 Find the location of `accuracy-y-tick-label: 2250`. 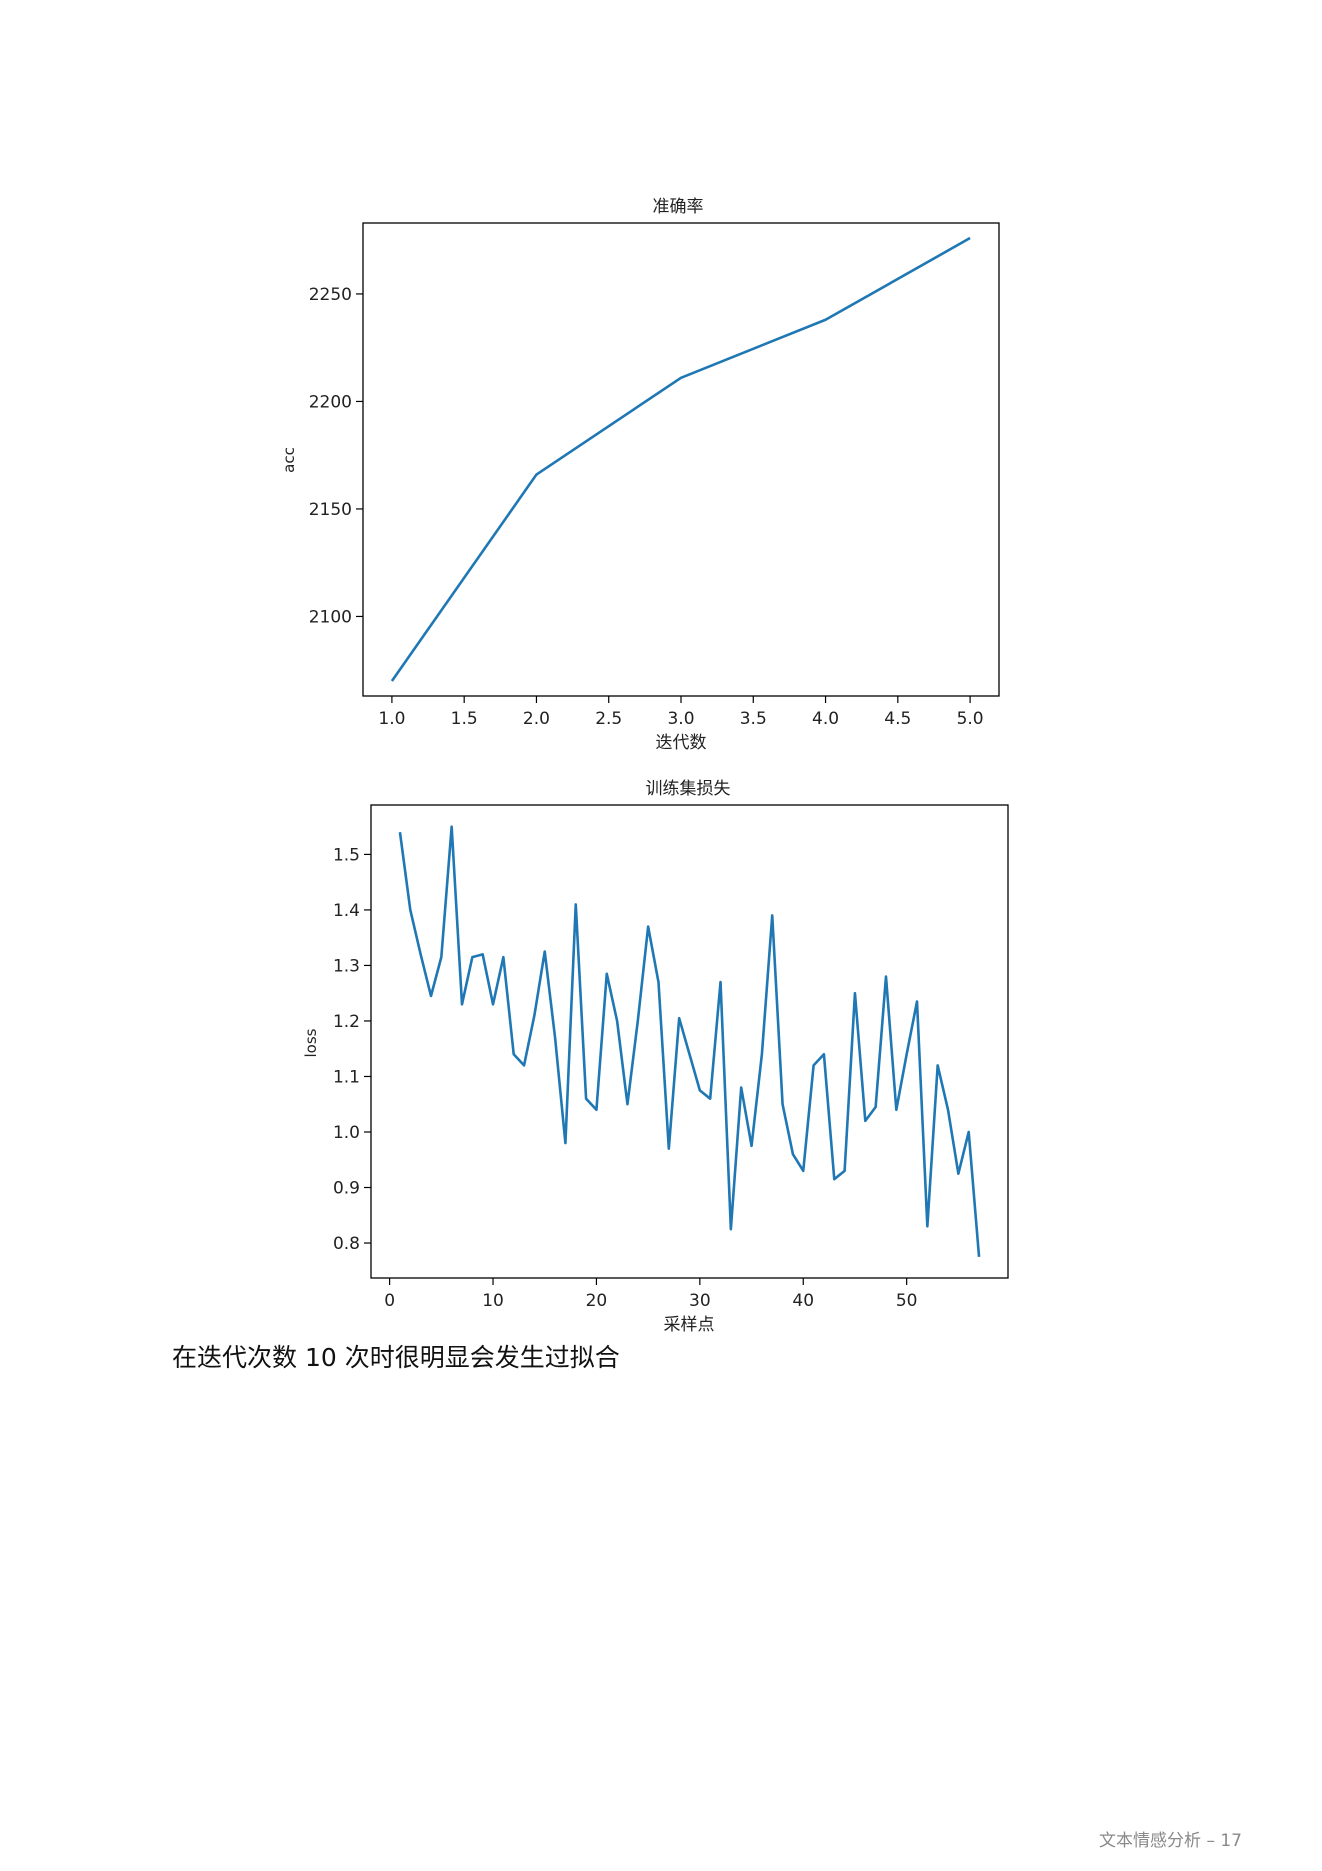

accuracy-y-tick-label: 2250 is located at coordinates (330, 295).